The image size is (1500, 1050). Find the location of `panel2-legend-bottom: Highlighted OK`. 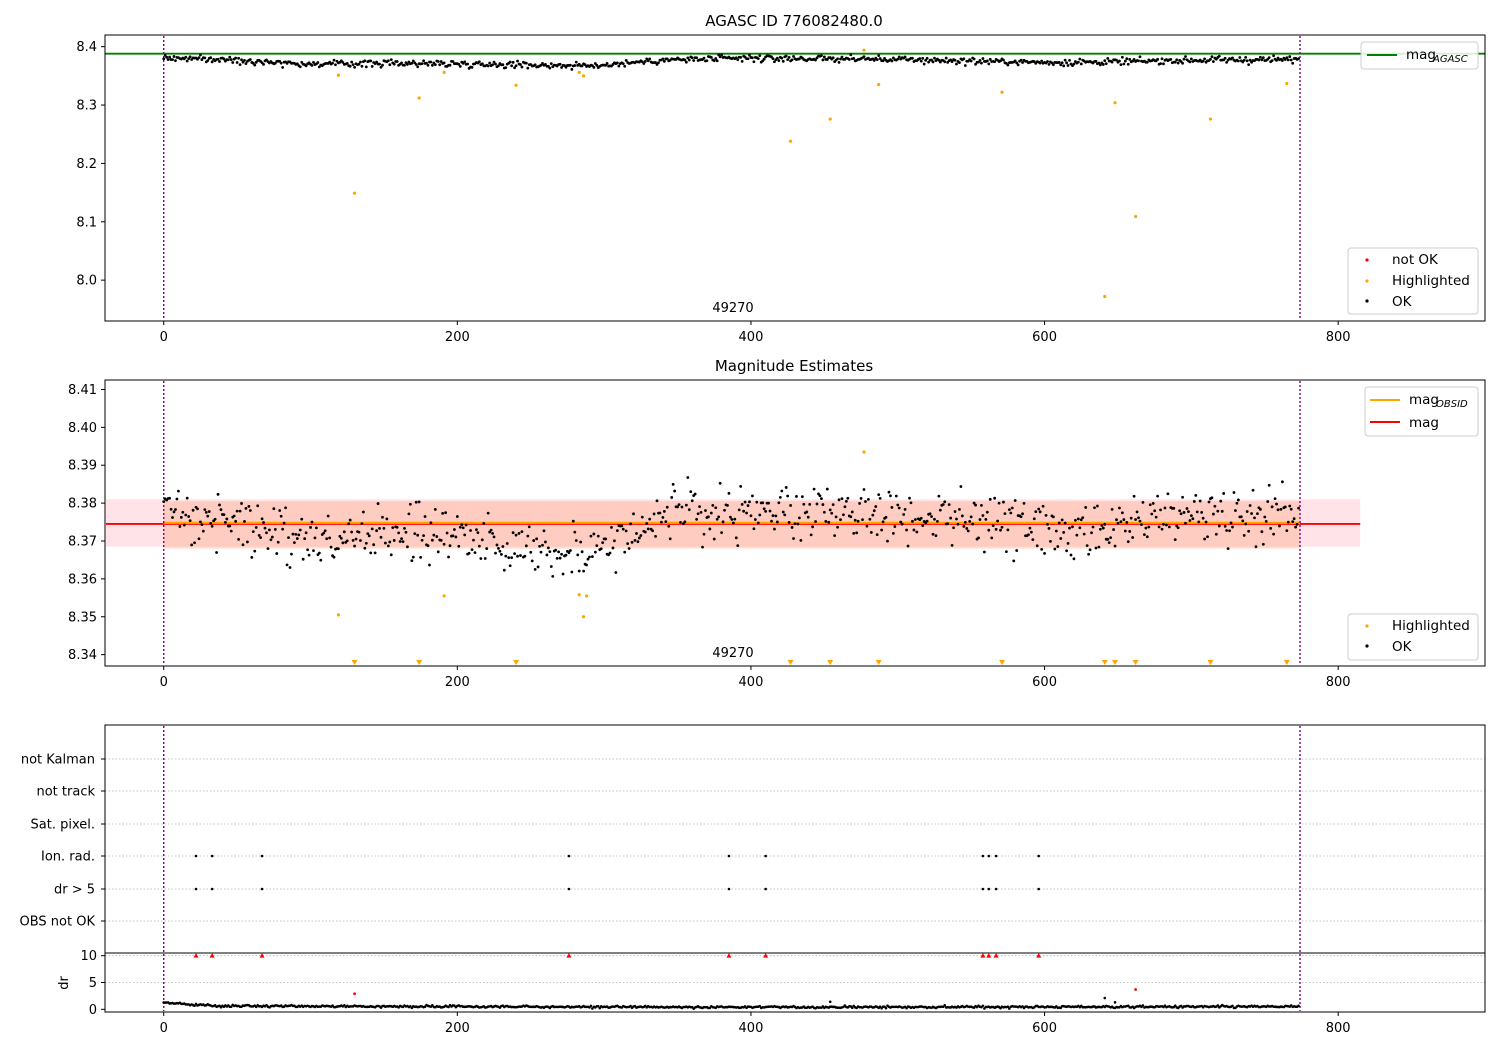

panel2-legend-bottom: Highlighted OK is located at coordinates (1413, 637).